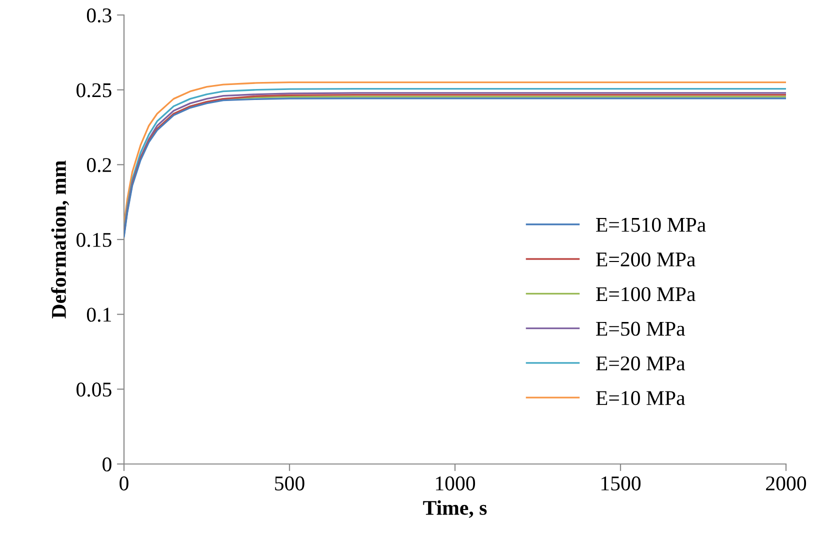 This screenshot has width=814, height=553. I want to click on x-tick-label: 2000, so click(786, 483).